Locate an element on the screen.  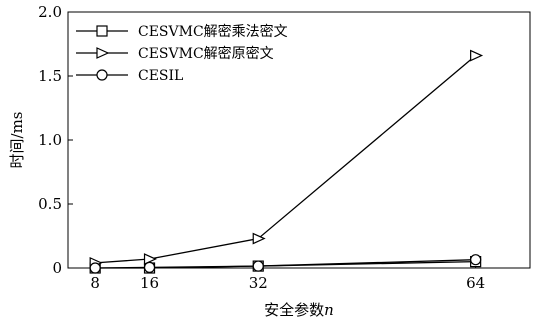
legend-label: CESVMC解密乘法密文 is located at coordinates (213, 31).